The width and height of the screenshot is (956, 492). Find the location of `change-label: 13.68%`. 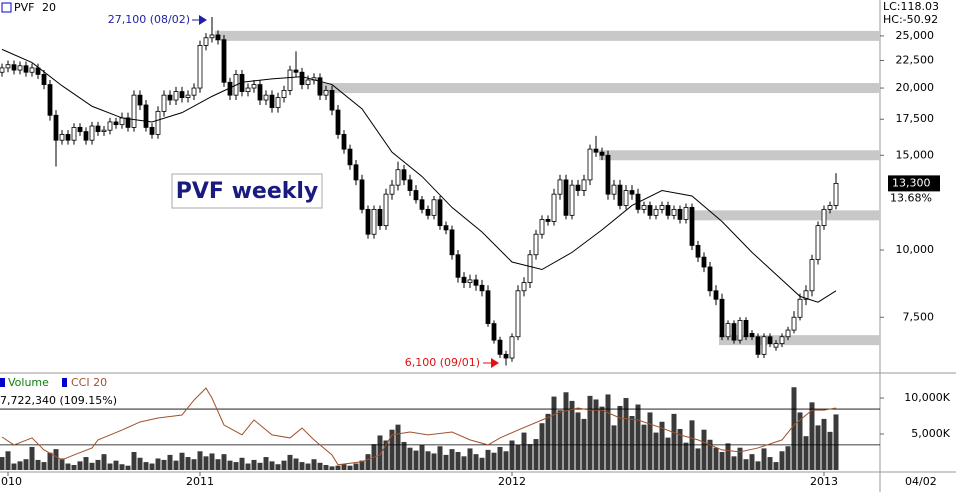

change-label: 13.68% is located at coordinates (911, 197).